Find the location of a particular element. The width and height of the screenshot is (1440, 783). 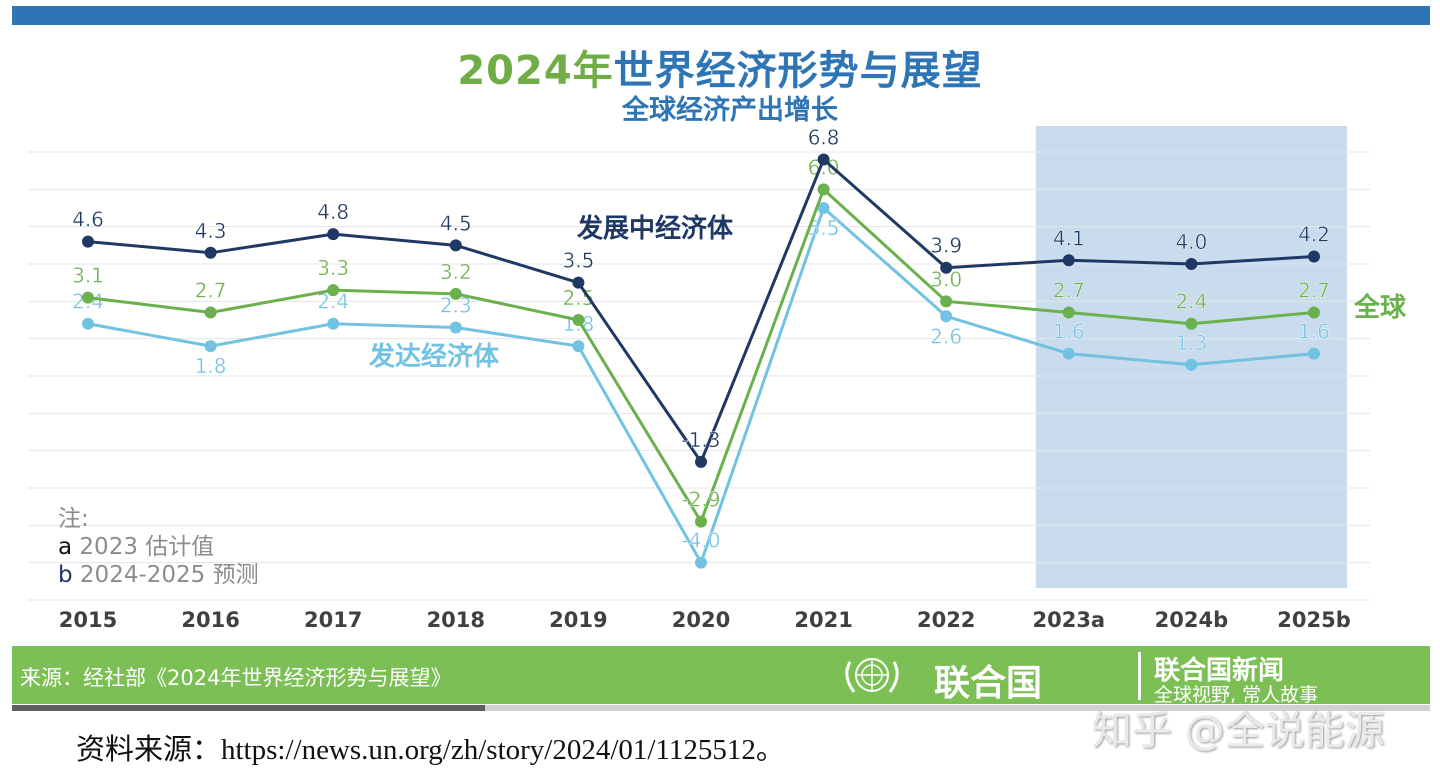

data-label-developing: 6.8 is located at coordinates (824, 137).